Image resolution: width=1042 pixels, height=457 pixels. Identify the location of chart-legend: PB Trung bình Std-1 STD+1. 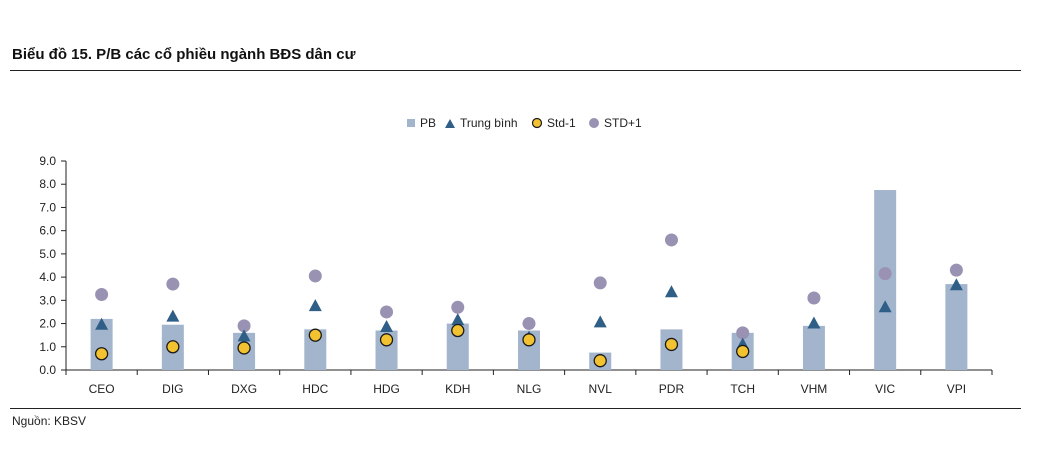
(521, 125).